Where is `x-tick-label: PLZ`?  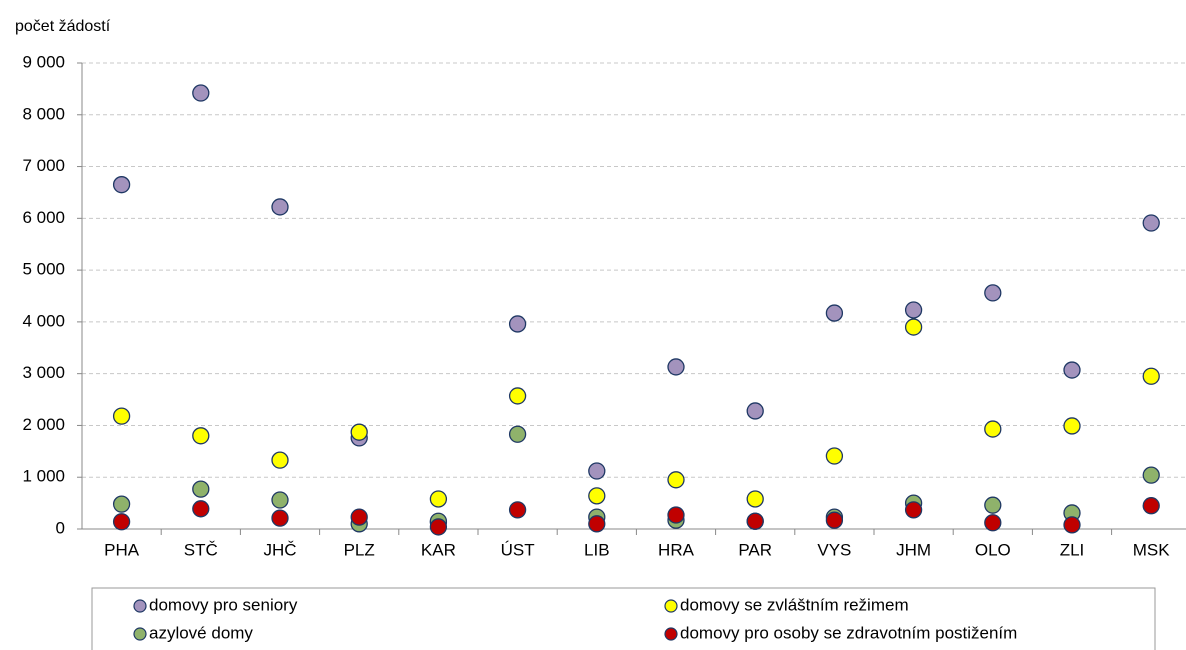
x-tick-label: PLZ is located at coordinates (359, 549).